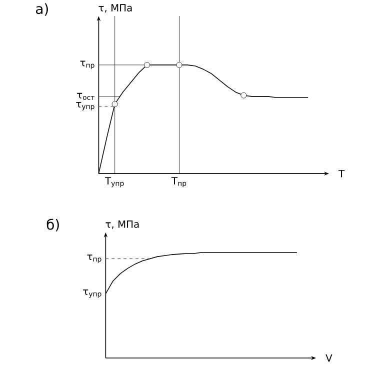 This screenshot has width=371, height=372. What do you see at coordinates (329, 358) in the screenshot?
I see `x-axis-title: V` at bounding box center [329, 358].